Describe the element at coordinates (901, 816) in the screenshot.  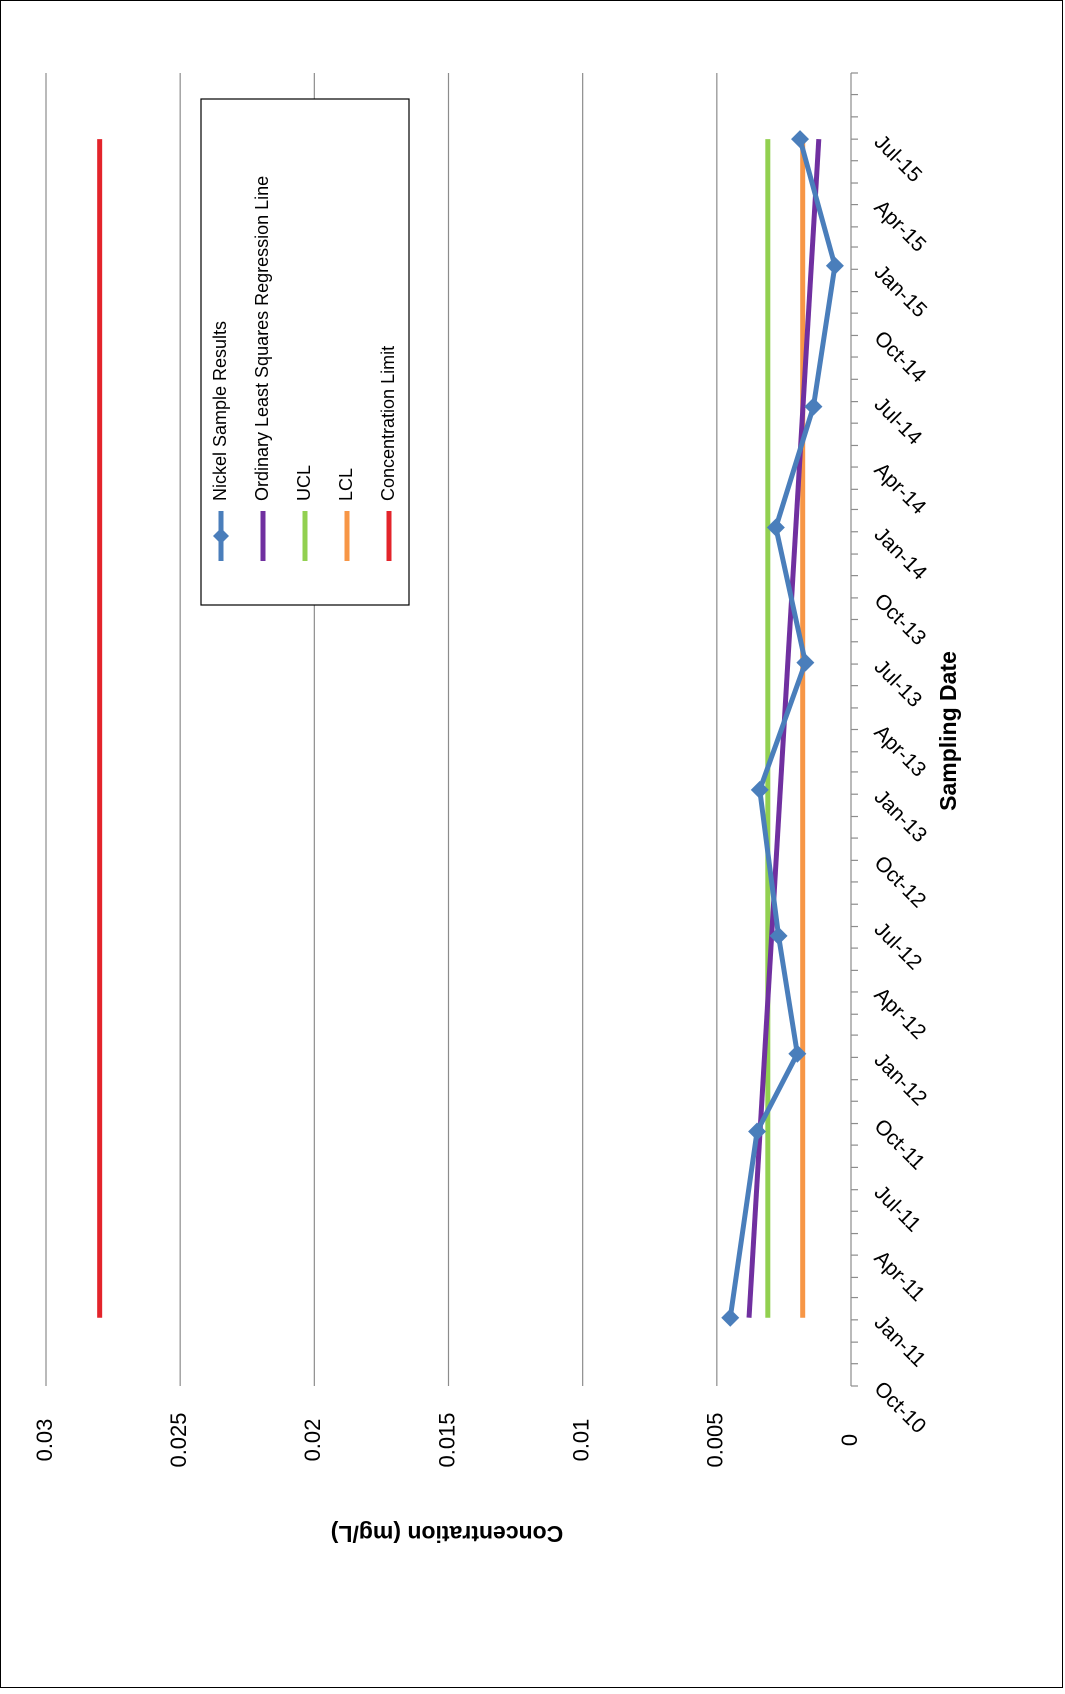
I see `x-tick-label: Jan-13` at that location.